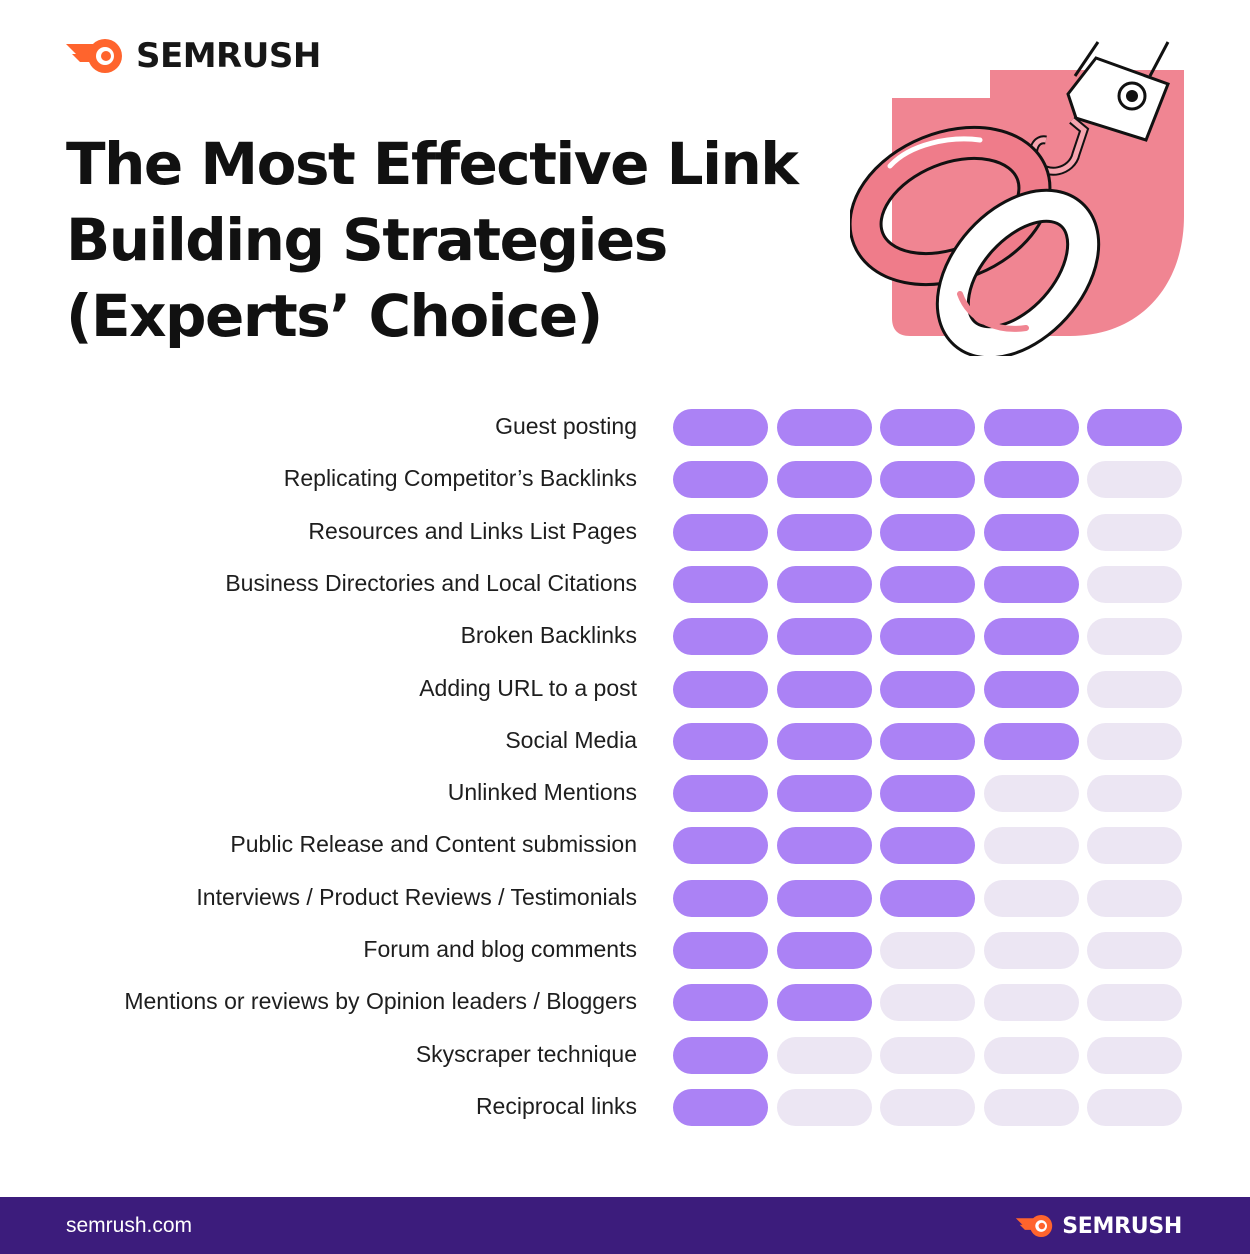 The image size is (1250, 1254). What do you see at coordinates (433, 844) in the screenshot?
I see `row-label: Public Release and Content submission` at bounding box center [433, 844].